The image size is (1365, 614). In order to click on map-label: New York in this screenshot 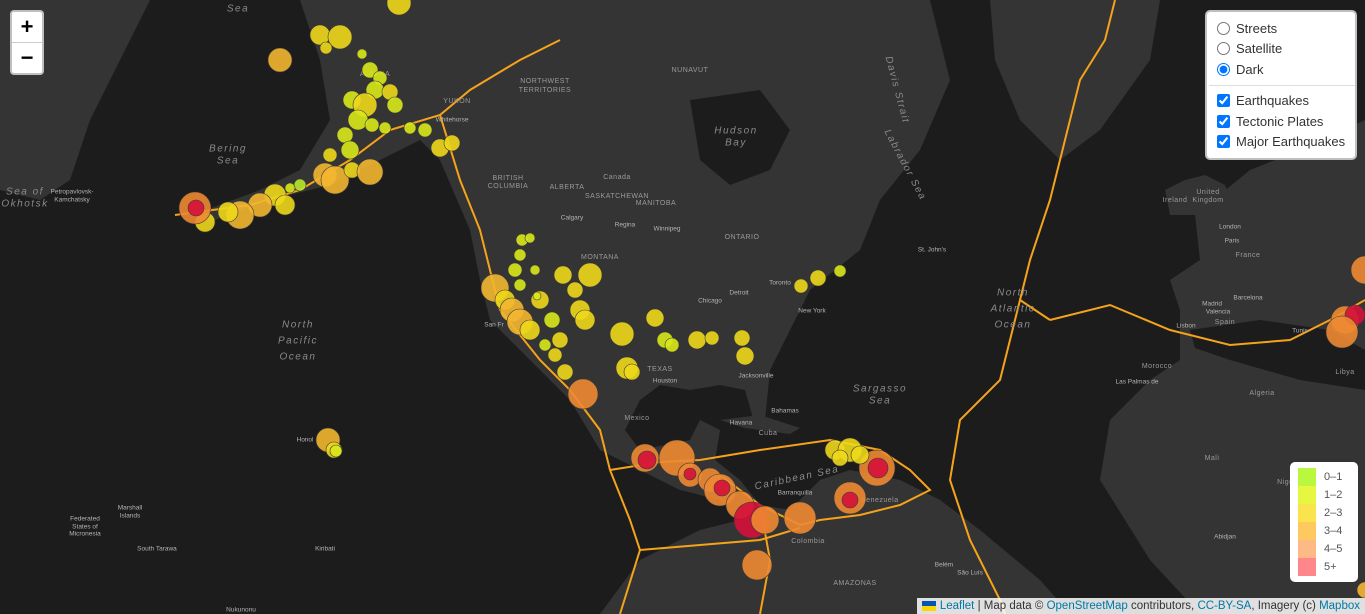, I will do `click(812, 311)`.